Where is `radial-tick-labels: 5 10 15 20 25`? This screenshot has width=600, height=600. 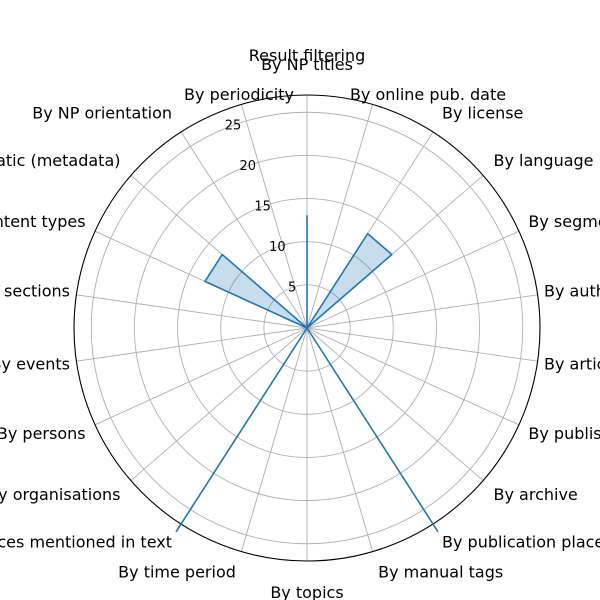 radial-tick-labels: 5 10 15 20 25 is located at coordinates (261, 206).